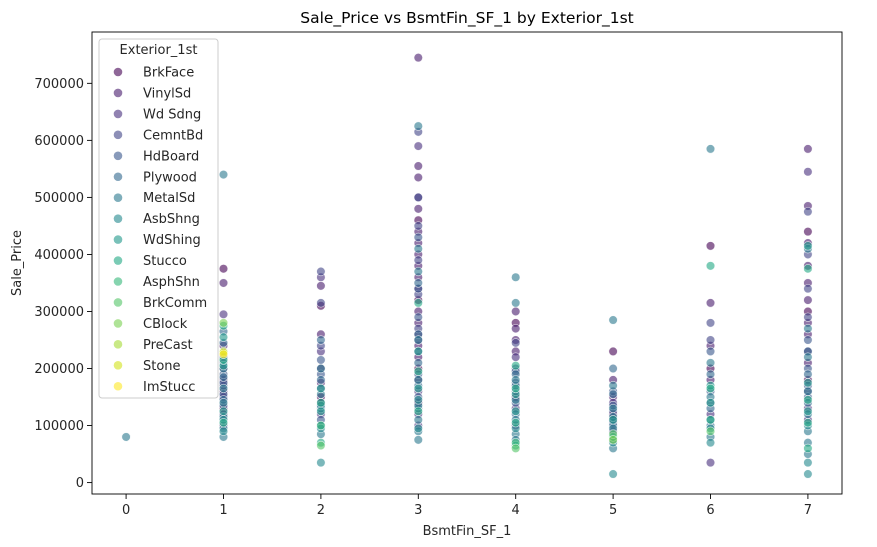  I want to click on legend-label: PreCast, so click(168, 345).